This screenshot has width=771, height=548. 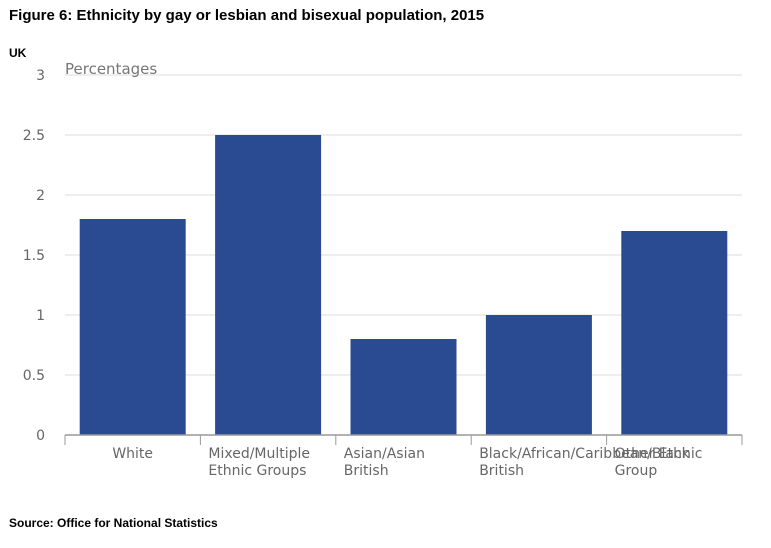 I want to click on source-note: Source: Office for National Statistics, so click(x=113, y=523).